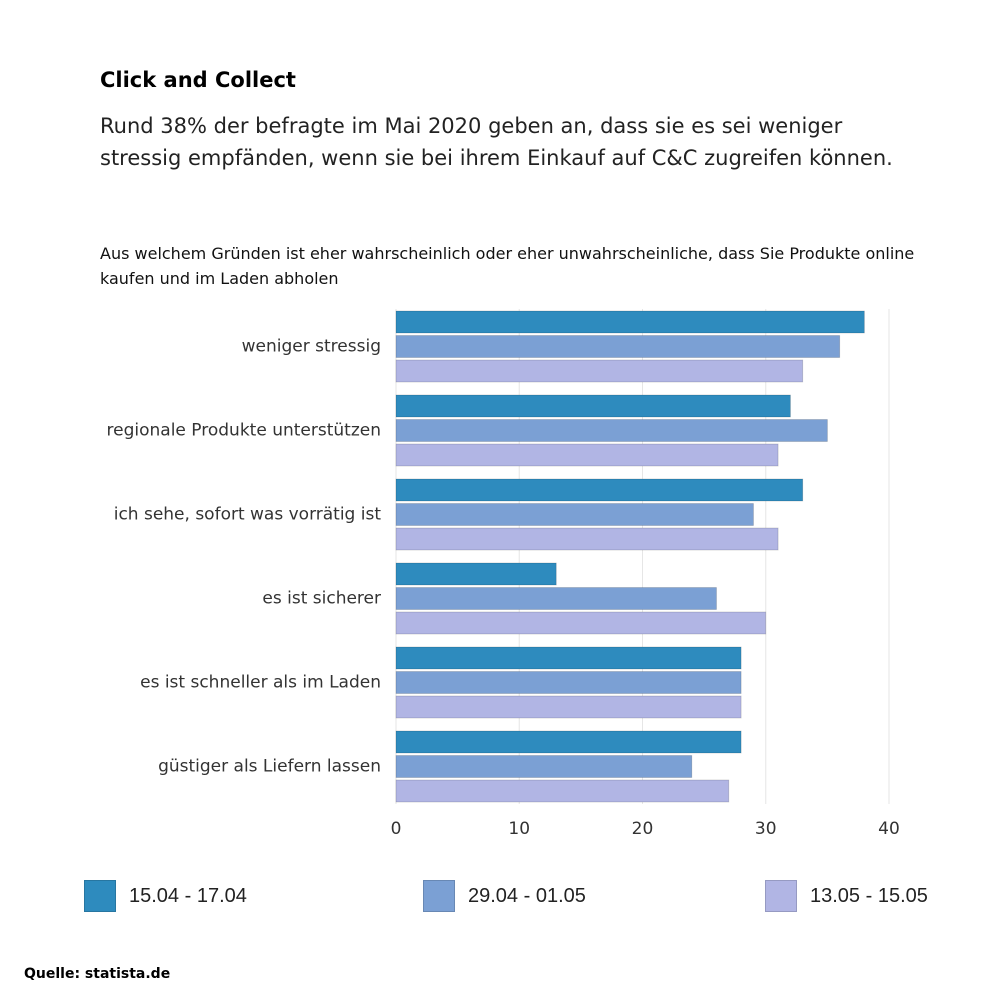  What do you see at coordinates (188, 895) in the screenshot?
I see `legend-label: 15.04 - 17.04` at bounding box center [188, 895].